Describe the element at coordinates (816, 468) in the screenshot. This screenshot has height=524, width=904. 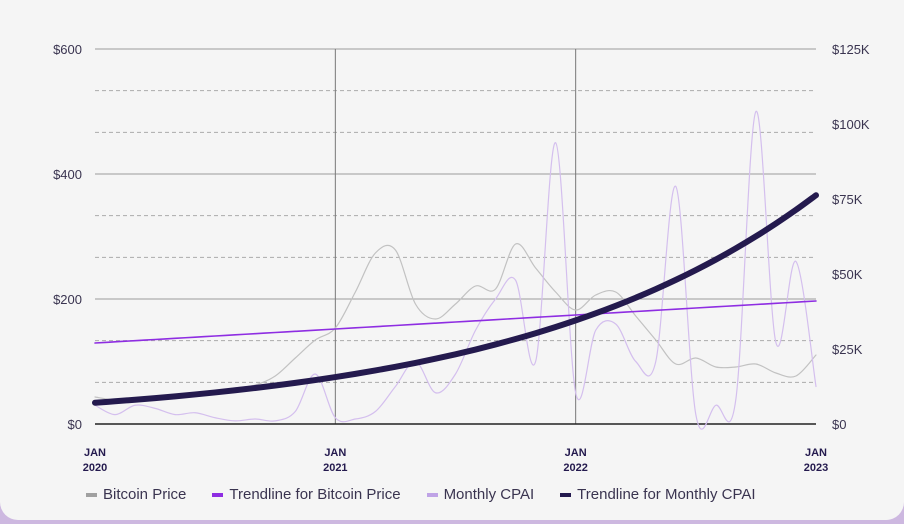
I see `x-tick-label: 2023` at that location.